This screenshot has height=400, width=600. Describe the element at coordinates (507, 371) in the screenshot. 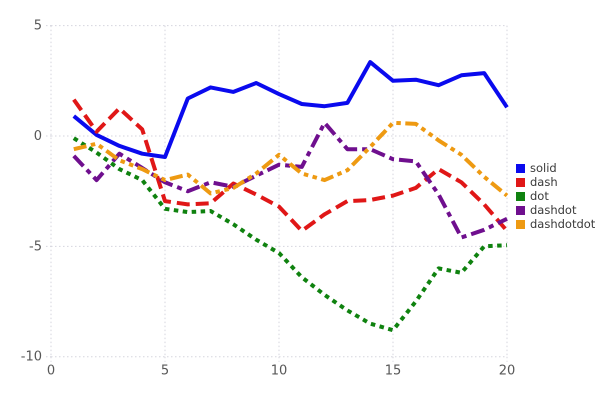

I see `x-tick-label: 20` at that location.